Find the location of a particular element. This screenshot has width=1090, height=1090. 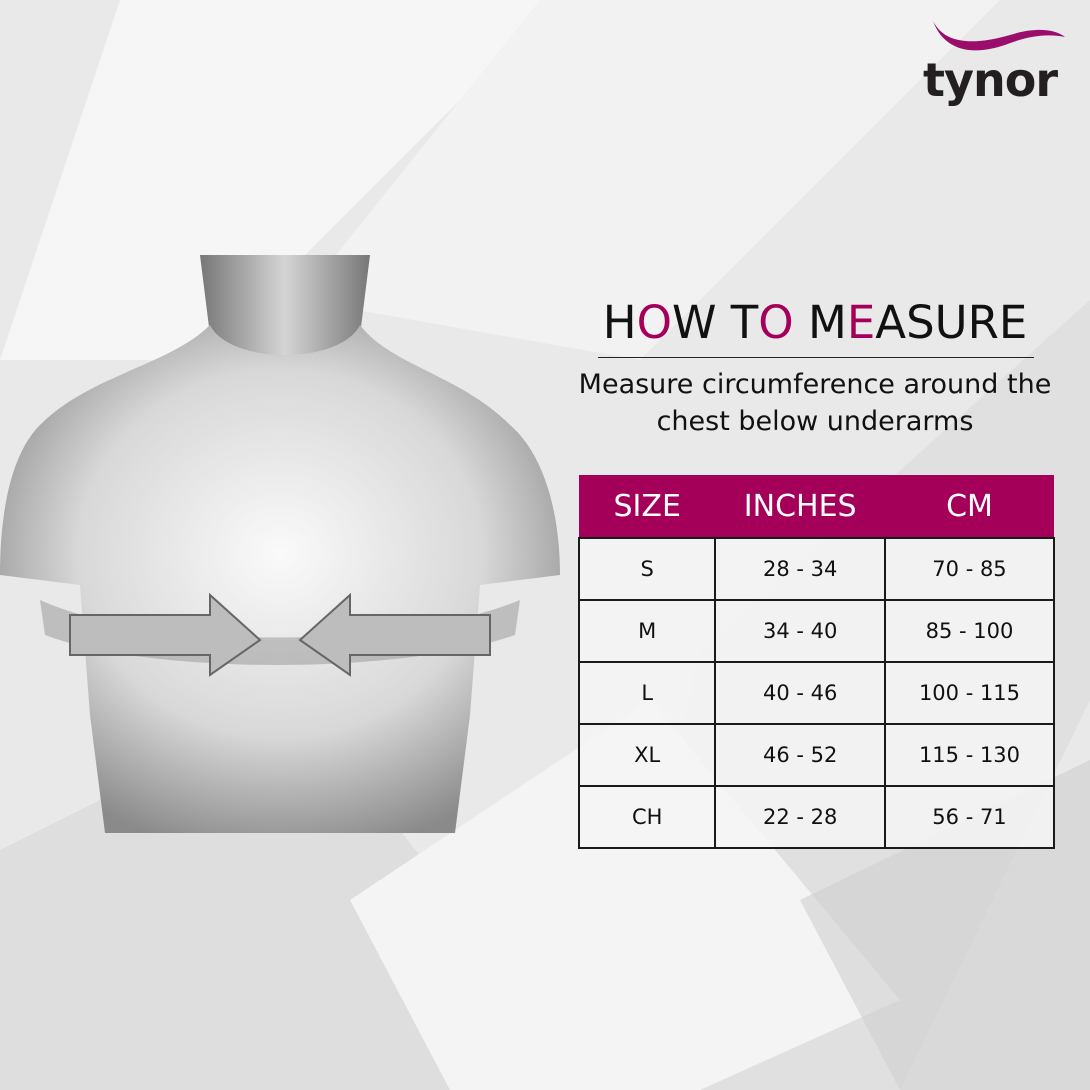

size-cell: XL is located at coordinates (647, 755).